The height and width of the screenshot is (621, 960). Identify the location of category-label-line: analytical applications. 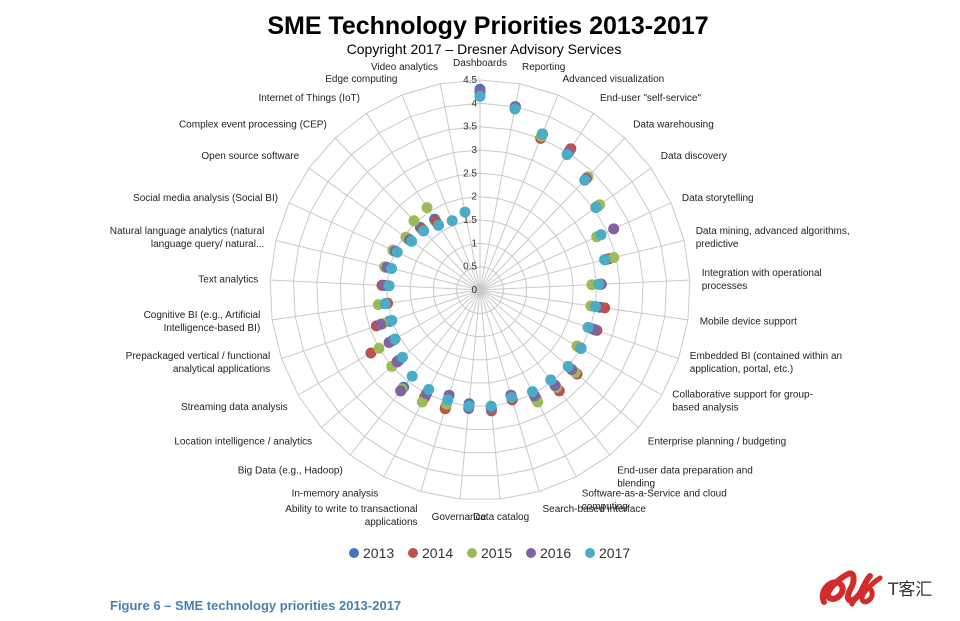
(221, 369).